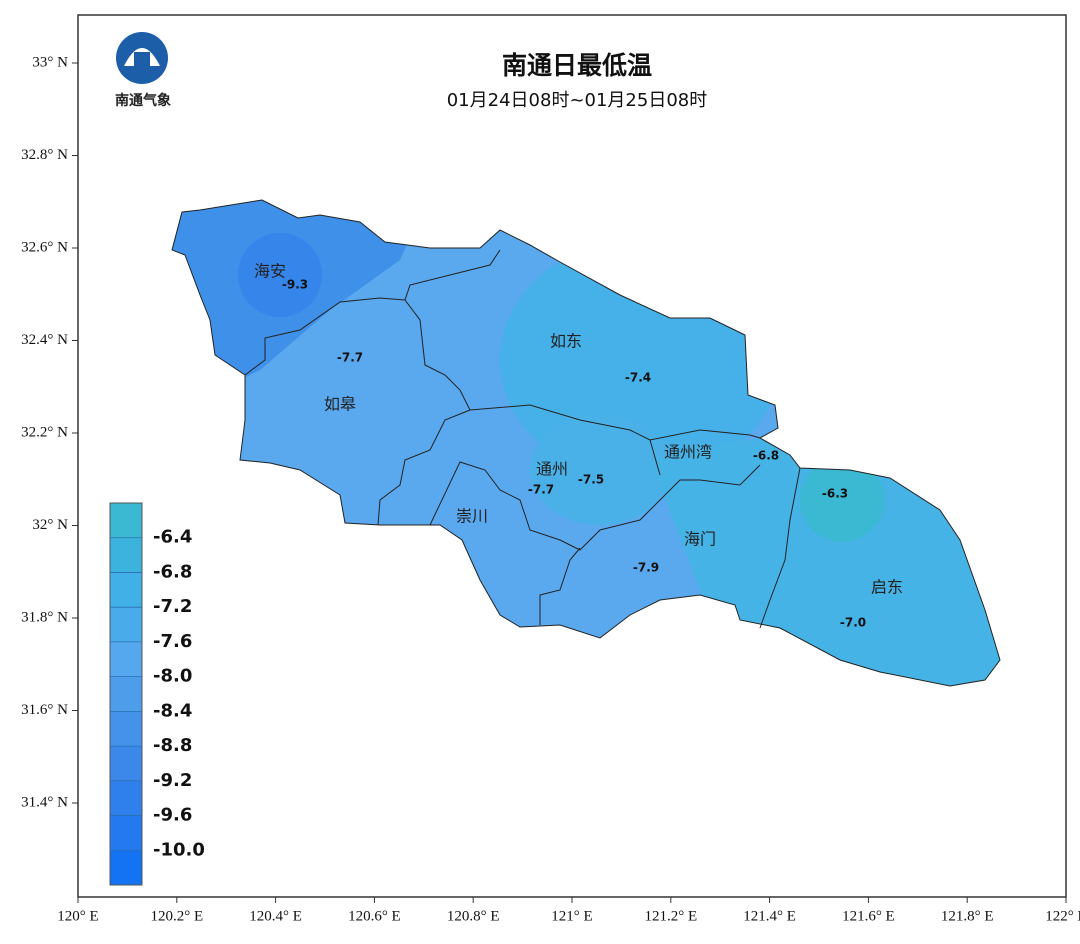 The width and height of the screenshot is (1080, 944). Describe the element at coordinates (769, 916) in the screenshot. I see `x-tick-label: 121.4° E` at that location.